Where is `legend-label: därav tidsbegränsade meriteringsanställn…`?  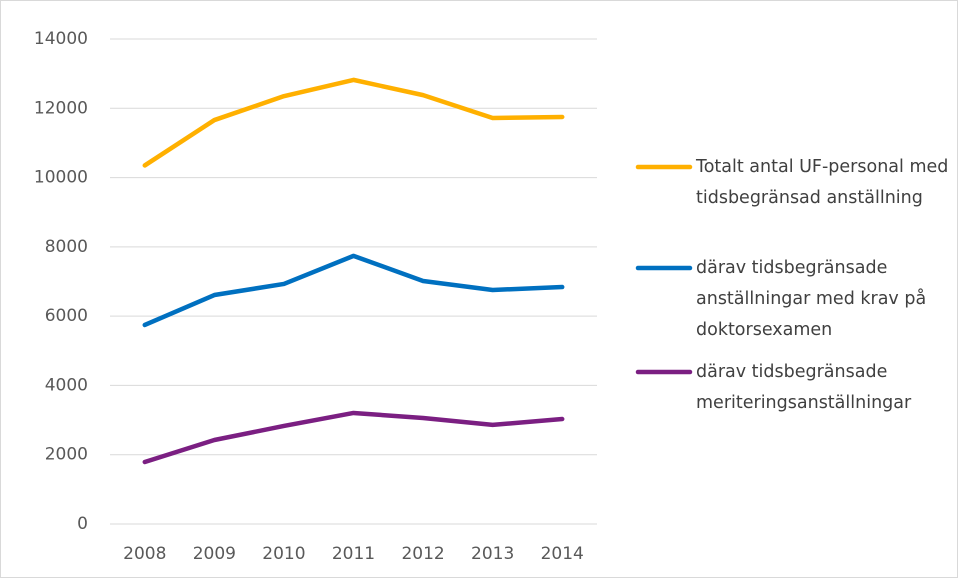 legend-label: därav tidsbegränsade meriteringsanställn… is located at coordinates (804, 387).